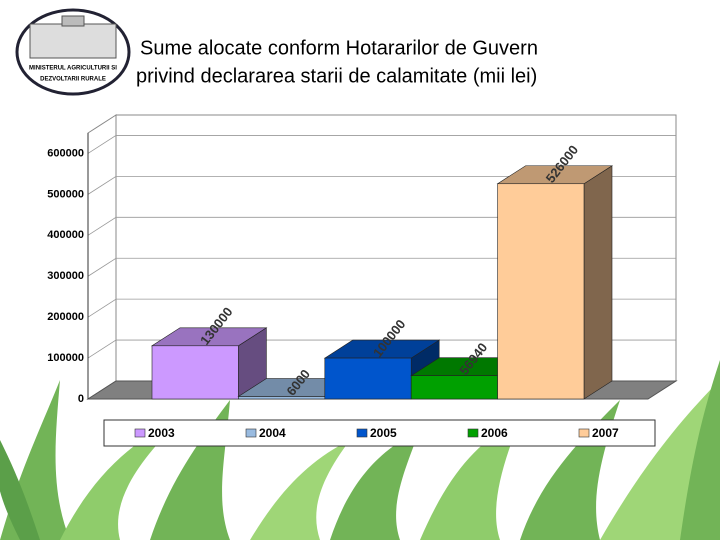 This screenshot has height=540, width=720. Describe the element at coordinates (605, 433) in the screenshot. I see `legend-label: 2007` at that location.